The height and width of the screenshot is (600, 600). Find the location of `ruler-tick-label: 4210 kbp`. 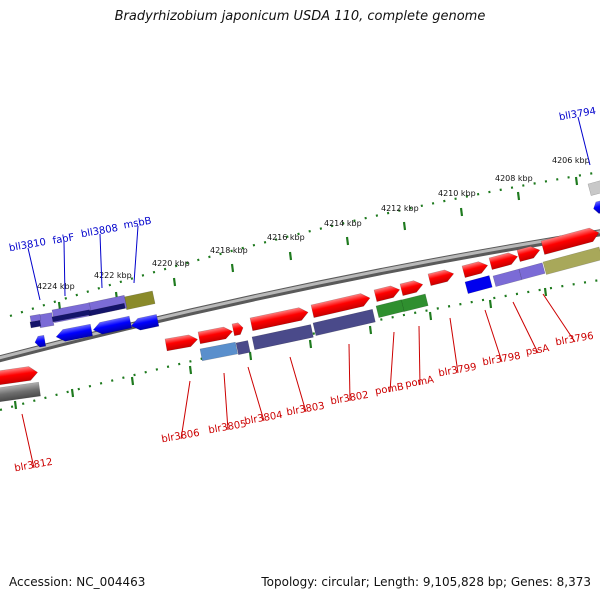

ruler-tick-label: 4210 kbp is located at coordinates (457, 193).